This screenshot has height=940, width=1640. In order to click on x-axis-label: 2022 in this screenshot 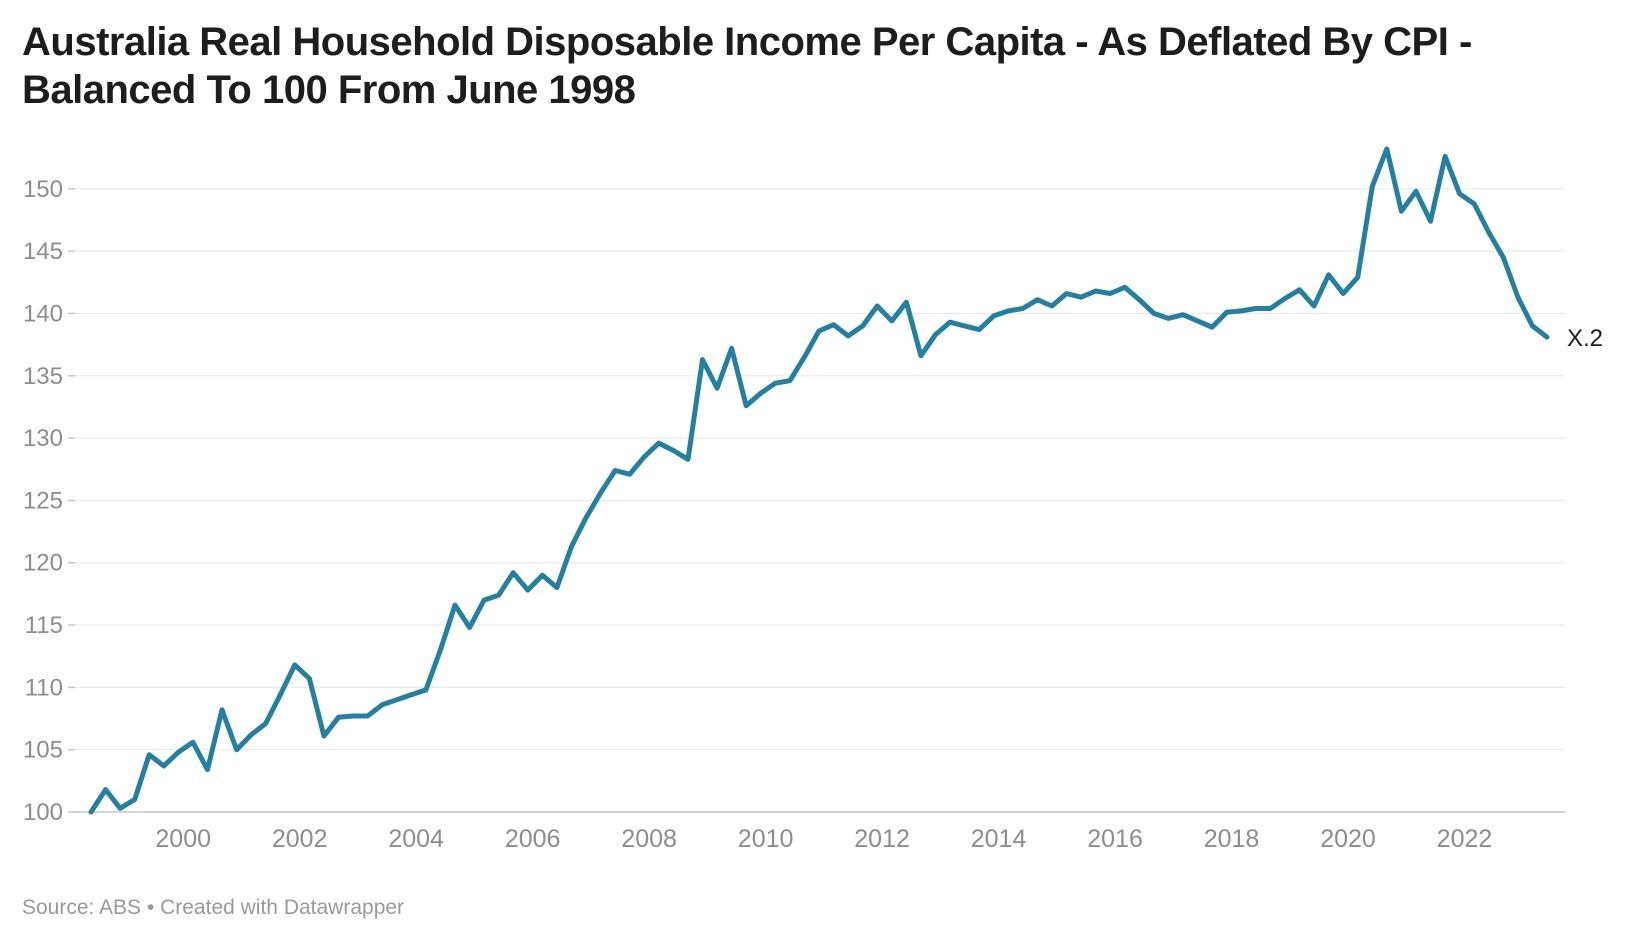, I will do `click(1465, 839)`.